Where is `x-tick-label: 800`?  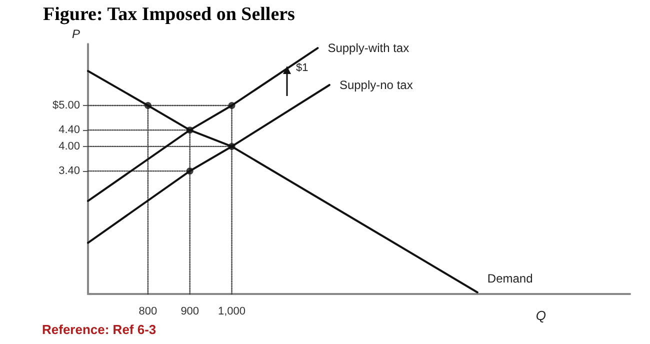
x-tick-label: 800 is located at coordinates (148, 312).